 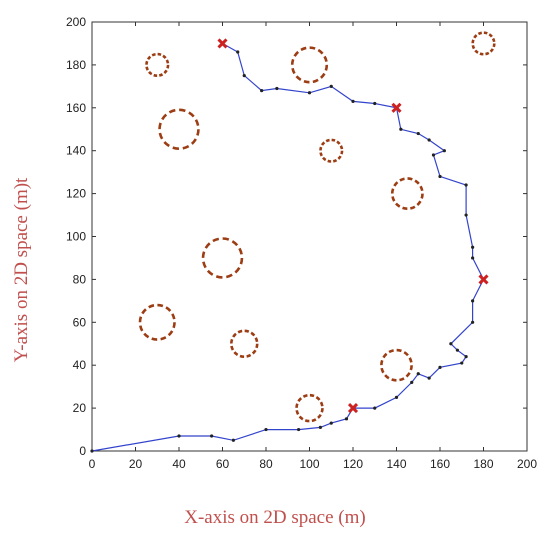 I want to click on y-tick-label: 80, so click(x=80, y=279).